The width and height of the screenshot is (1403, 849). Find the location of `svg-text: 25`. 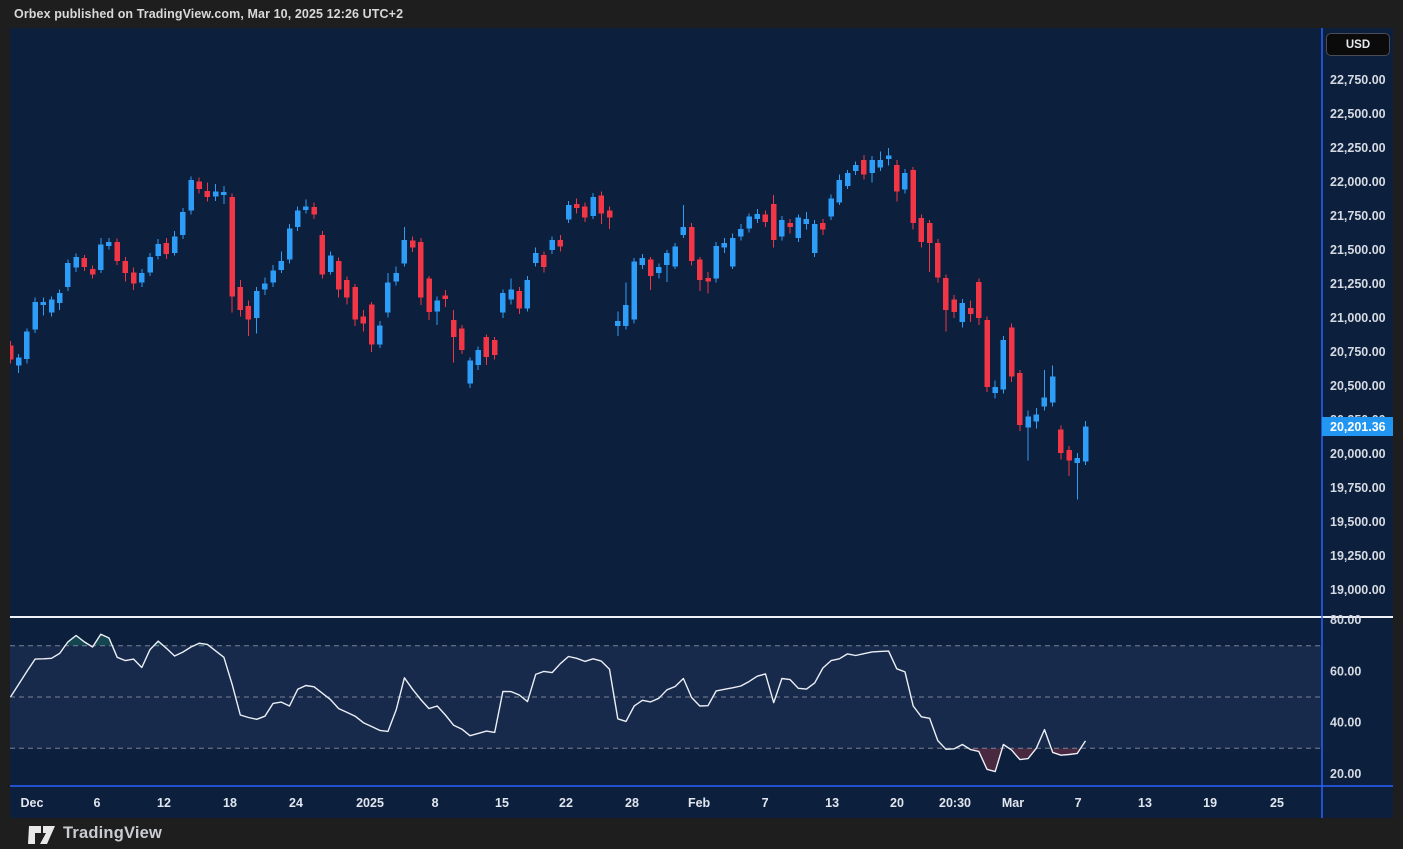

svg-text: 25 is located at coordinates (1277, 803).